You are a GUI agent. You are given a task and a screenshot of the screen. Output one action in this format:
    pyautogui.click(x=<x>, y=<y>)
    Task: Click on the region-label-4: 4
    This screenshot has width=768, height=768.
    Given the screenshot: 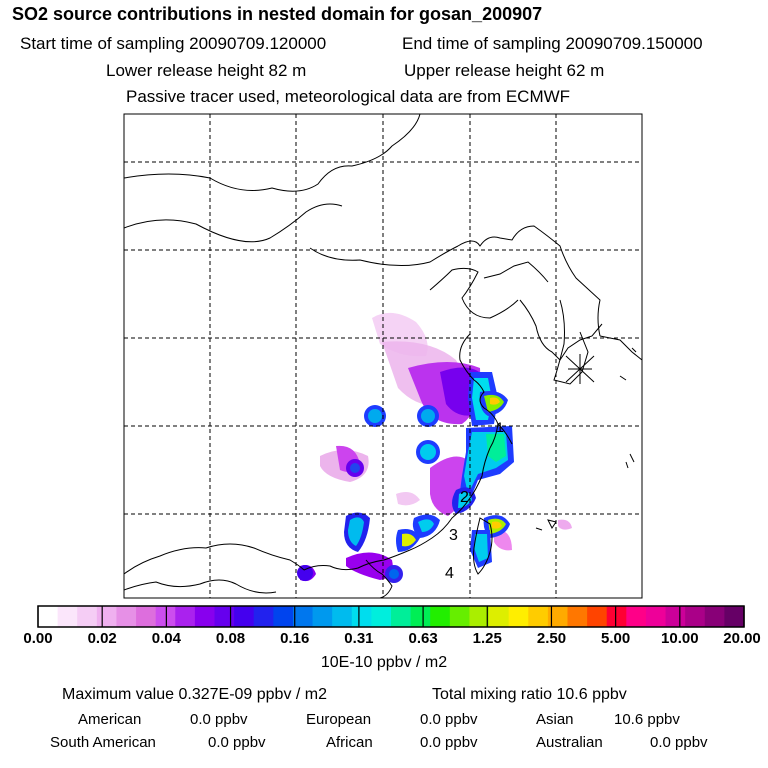 What is the action you would take?
    pyautogui.click(x=449, y=573)
    